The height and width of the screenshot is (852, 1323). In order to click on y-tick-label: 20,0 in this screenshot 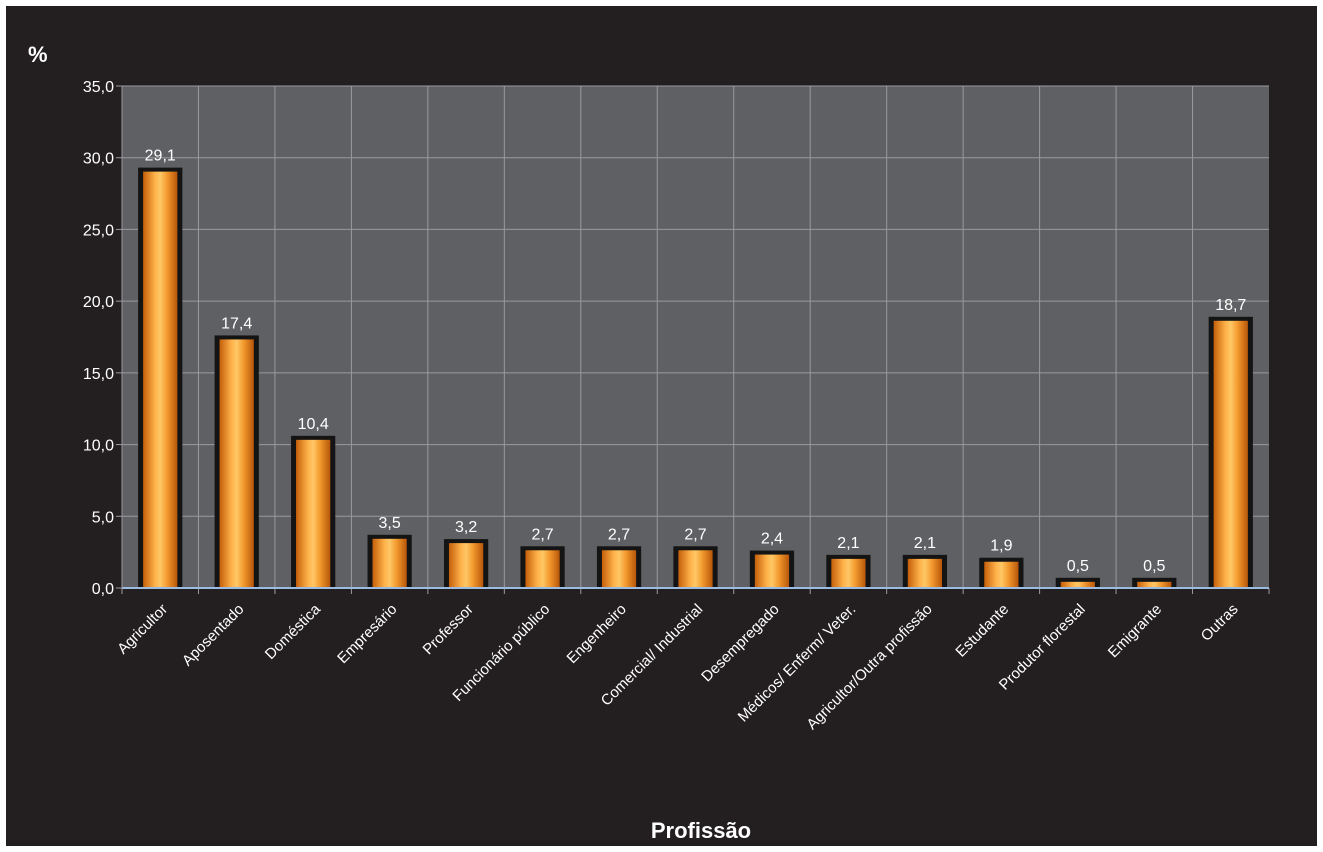, I will do `click(98, 302)`.